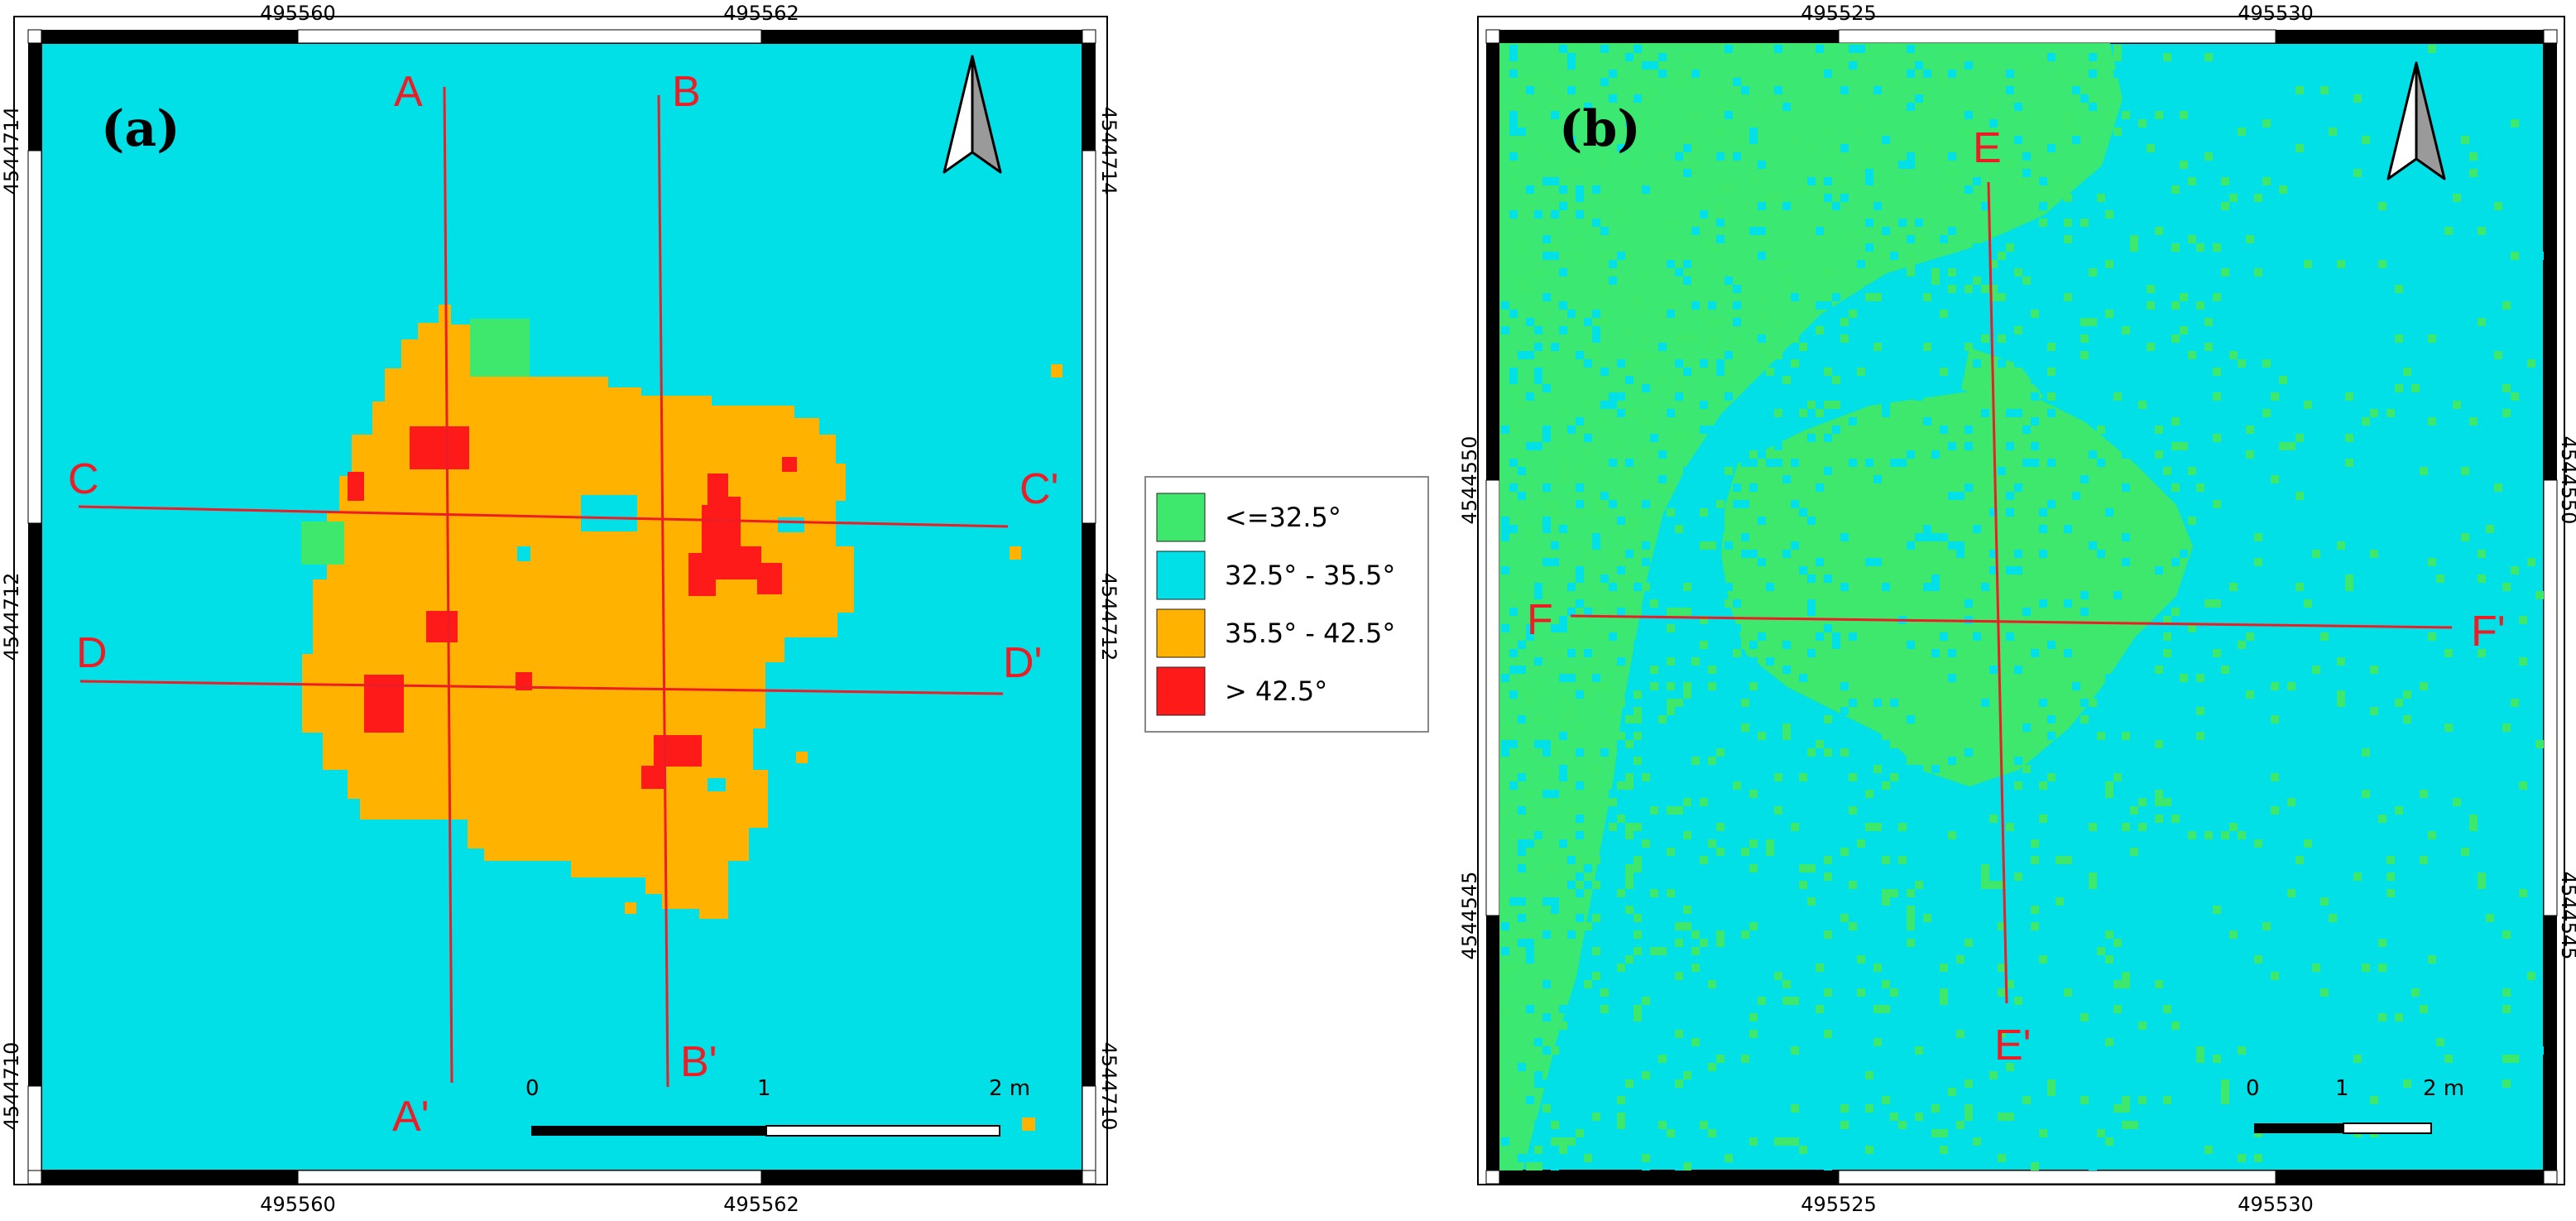  What do you see at coordinates (1998, 592) in the screenshot?
I see `profile-line-e` at bounding box center [1998, 592].